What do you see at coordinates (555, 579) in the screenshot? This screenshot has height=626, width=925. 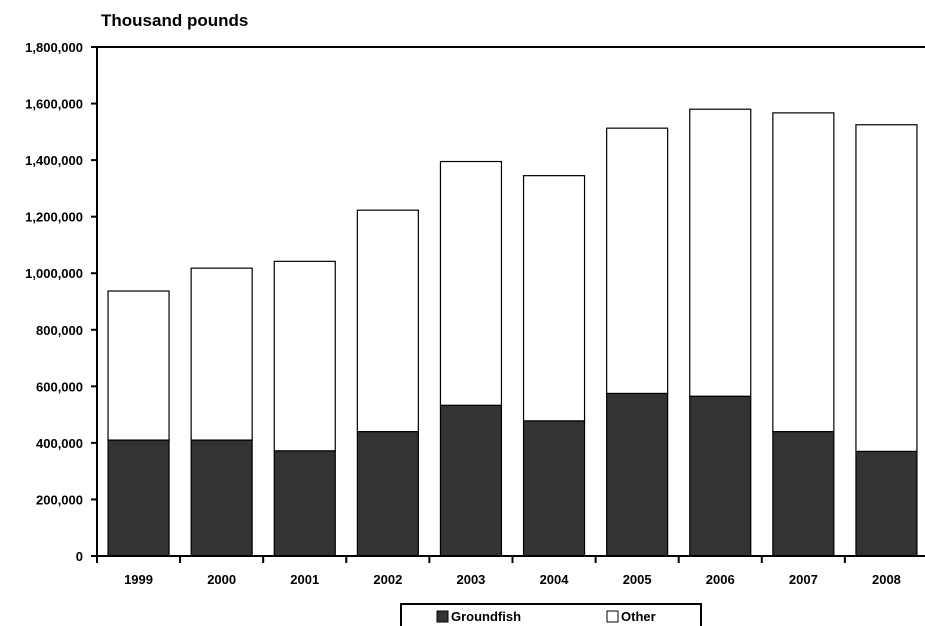 I see `x-tick-label: 2004` at bounding box center [555, 579].